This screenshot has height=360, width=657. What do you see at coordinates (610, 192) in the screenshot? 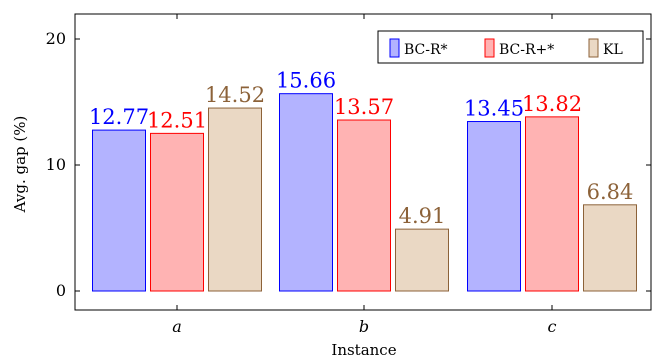
I see `data-label-c-series-3: 6.84` at bounding box center [610, 192].